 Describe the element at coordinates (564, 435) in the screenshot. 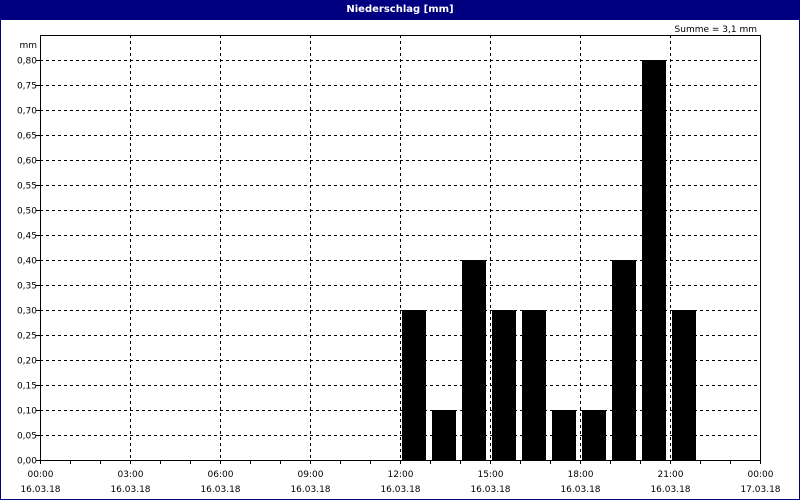

I see `bar-17:00` at that location.